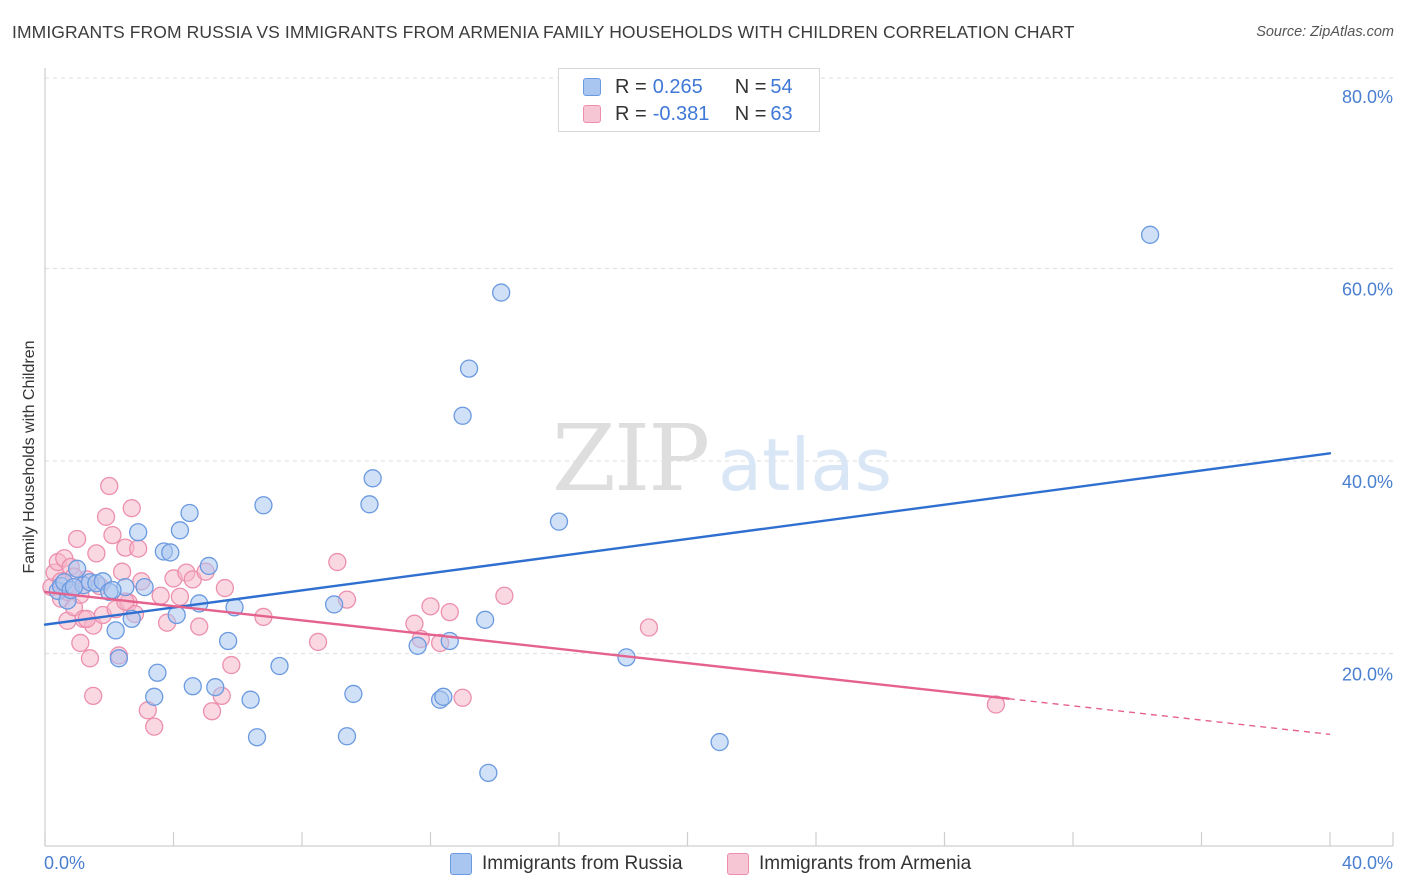 Image resolution: width=1406 pixels, height=892 pixels. Describe the element at coordinates (630, 458) in the screenshot. I see `watermark-zip: ZIP` at that location.